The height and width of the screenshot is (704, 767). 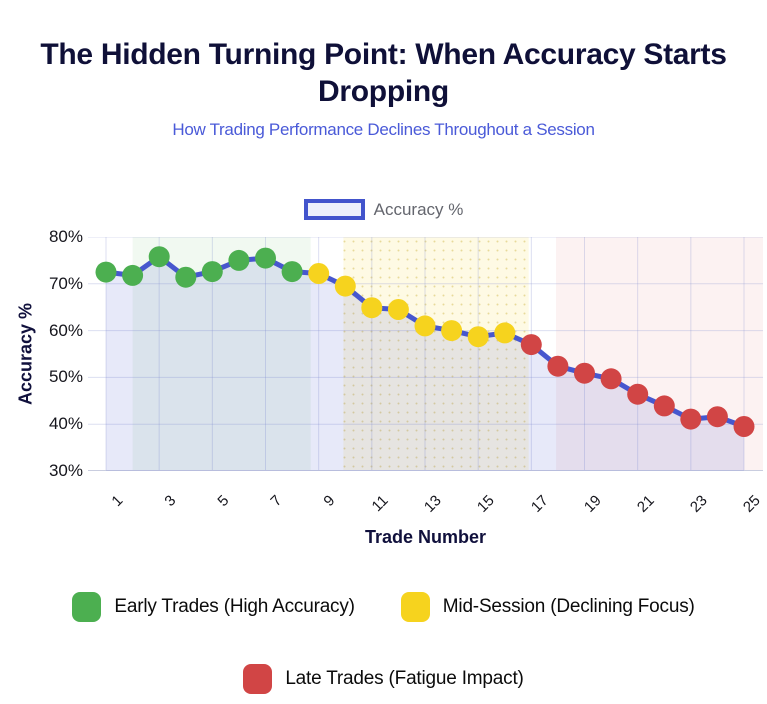 What do you see at coordinates (752, 504) in the screenshot?
I see `x-tick-label: 25` at bounding box center [752, 504].